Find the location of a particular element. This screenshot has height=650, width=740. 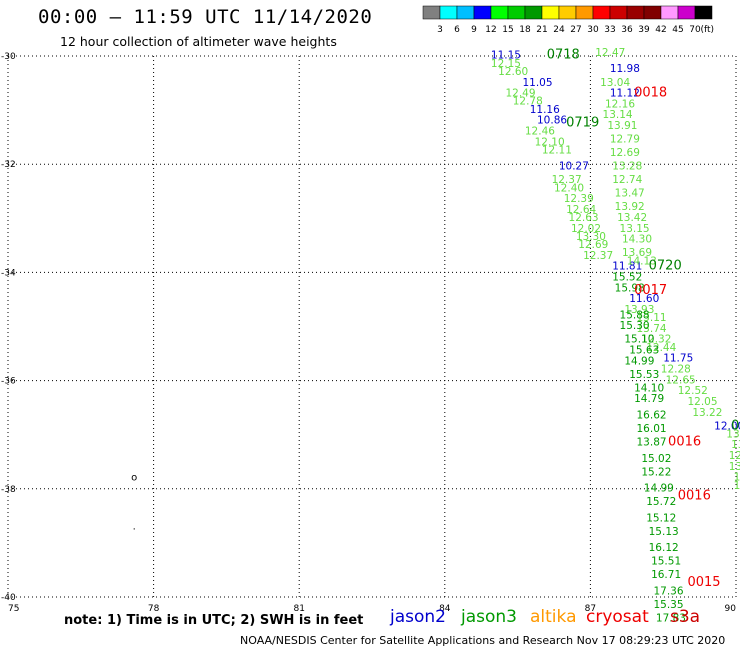

land-point: o is located at coordinates (134, 478).